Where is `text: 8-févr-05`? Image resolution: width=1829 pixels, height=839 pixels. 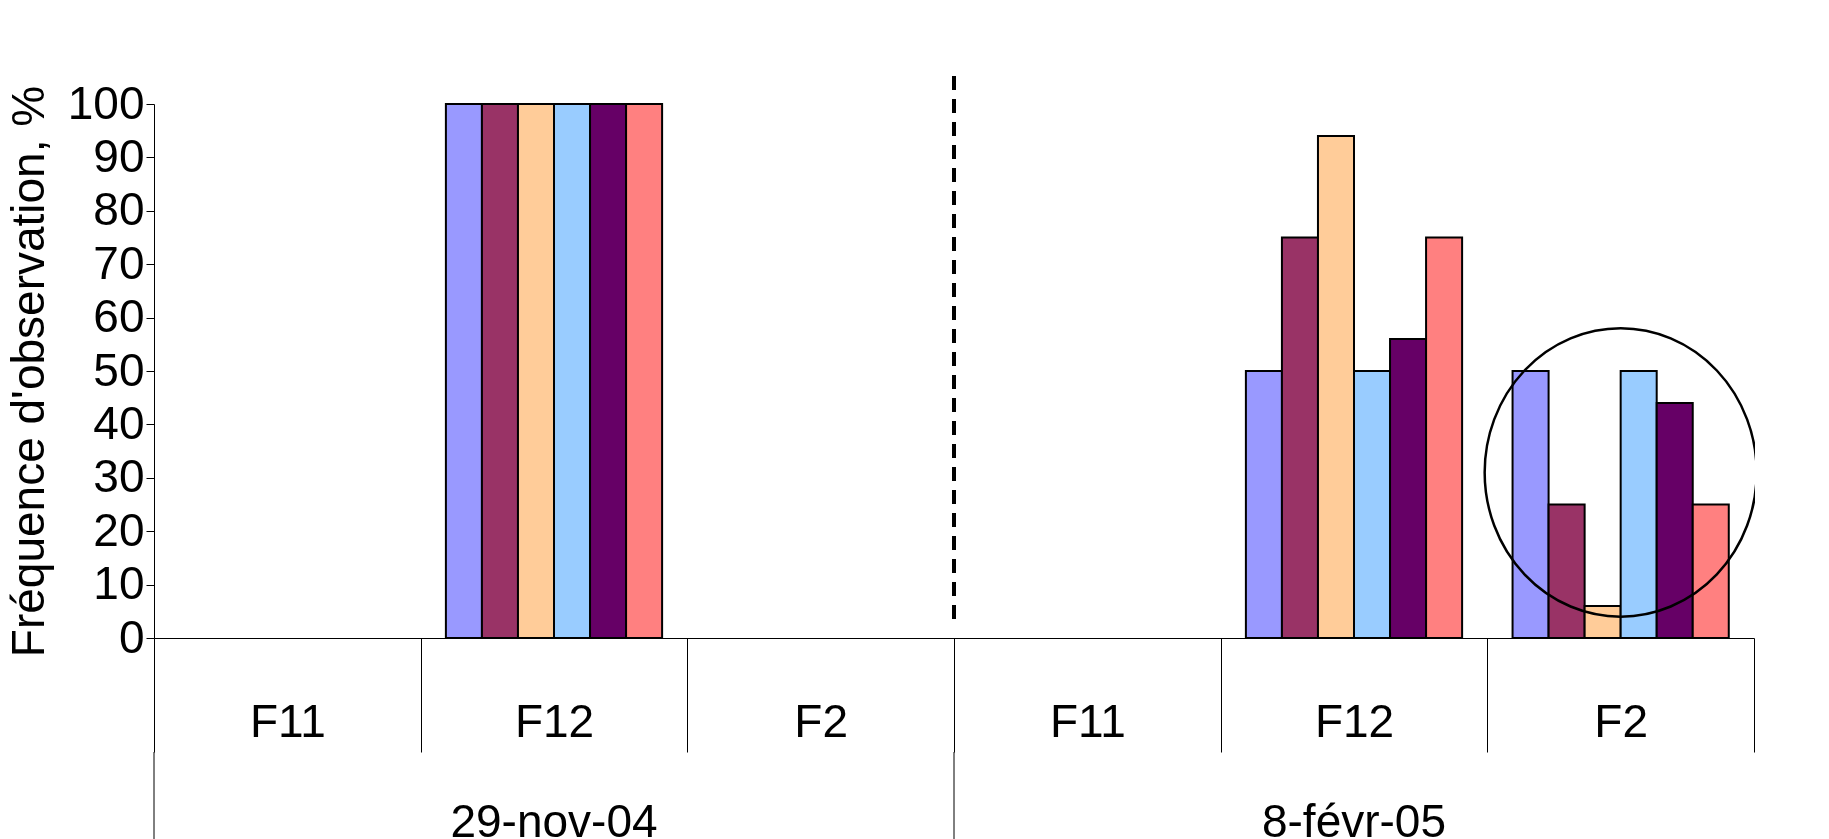
text: 8-févr-05 is located at coordinates (1354, 817).